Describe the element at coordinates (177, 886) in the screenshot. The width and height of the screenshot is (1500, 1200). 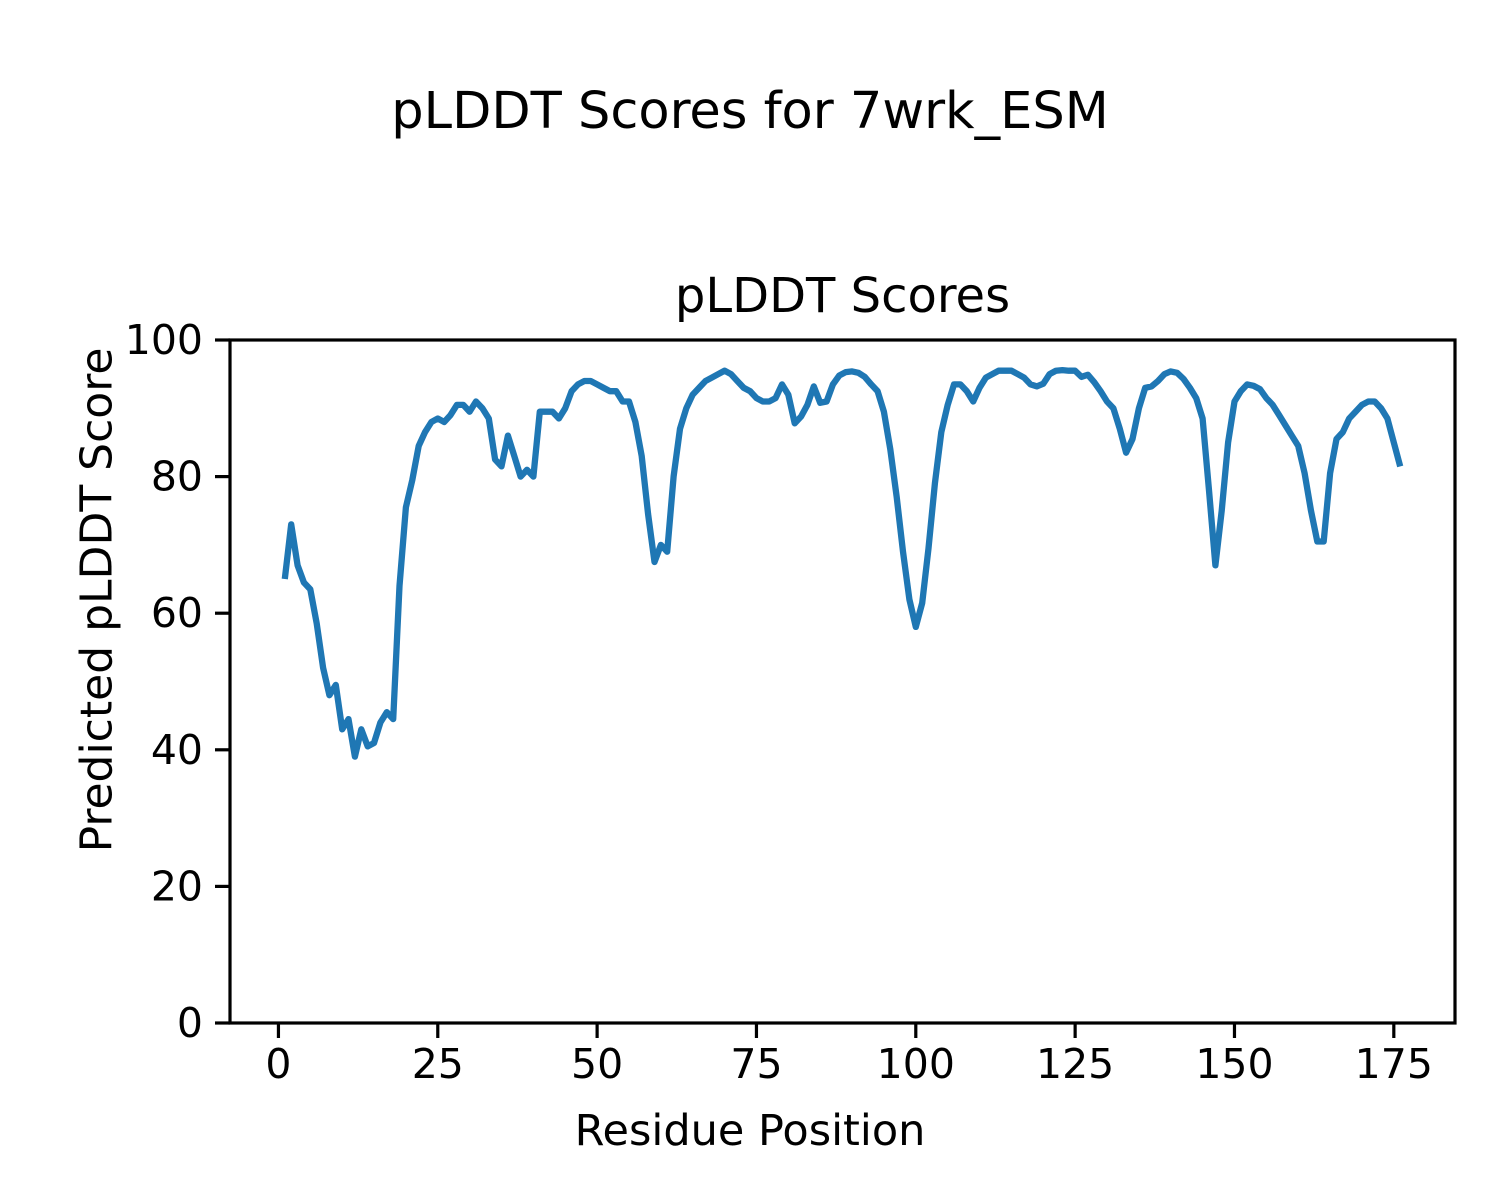
I see `y-tick-label: 20` at that location.